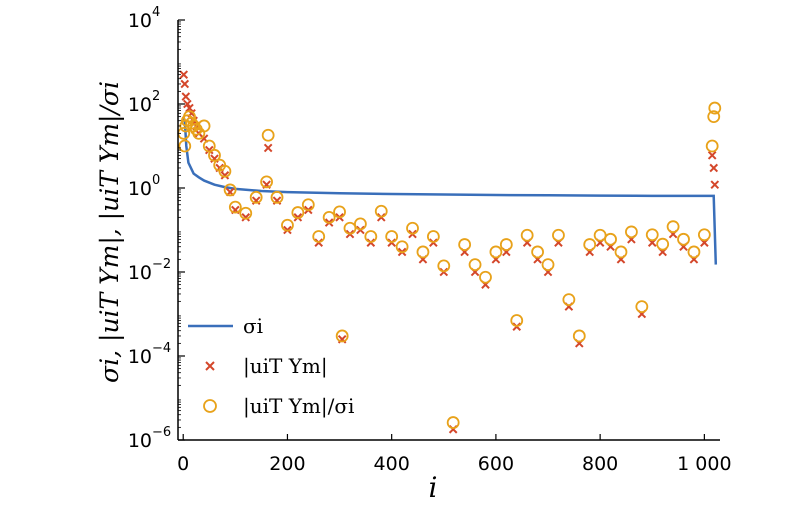 The width and height of the screenshot is (800, 509). I want to click on x-tick-label: 0, so click(183, 464).